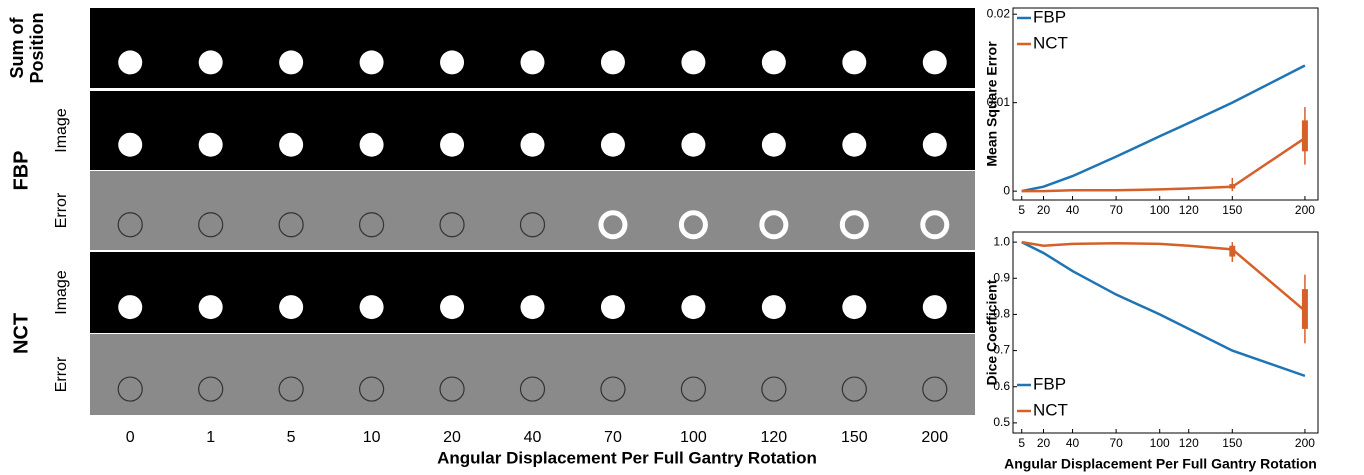  What do you see at coordinates (1001, 386) in the screenshot?
I see `y-tick-label: 0.6` at bounding box center [1001, 386].